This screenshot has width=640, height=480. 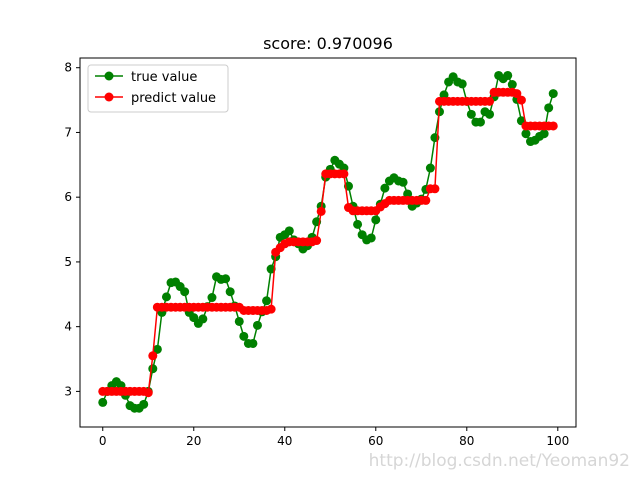 I want to click on legend: true value predict value, so click(x=158, y=88).